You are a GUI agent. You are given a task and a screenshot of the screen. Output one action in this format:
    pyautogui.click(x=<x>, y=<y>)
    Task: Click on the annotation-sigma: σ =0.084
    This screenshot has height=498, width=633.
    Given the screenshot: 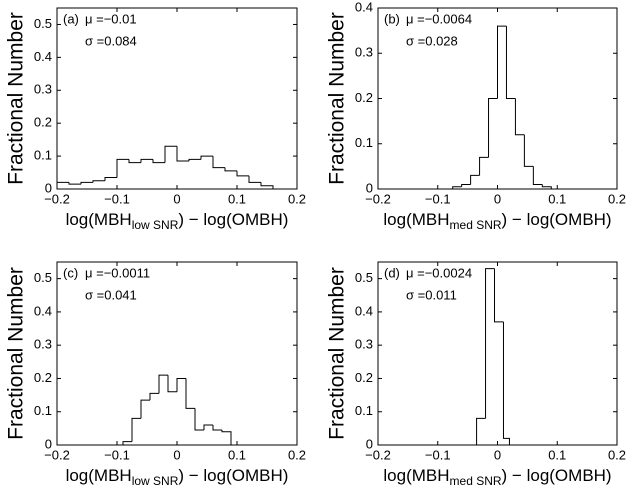 What is the action you would take?
    pyautogui.click(x=111, y=40)
    